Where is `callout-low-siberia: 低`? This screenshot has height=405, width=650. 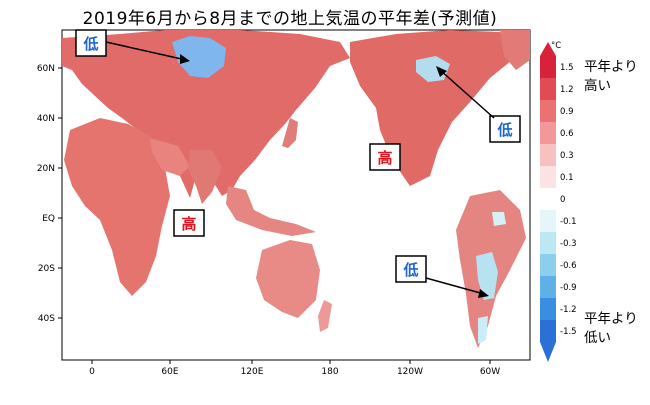 callout-low-siberia: 低 is located at coordinates (132, 46).